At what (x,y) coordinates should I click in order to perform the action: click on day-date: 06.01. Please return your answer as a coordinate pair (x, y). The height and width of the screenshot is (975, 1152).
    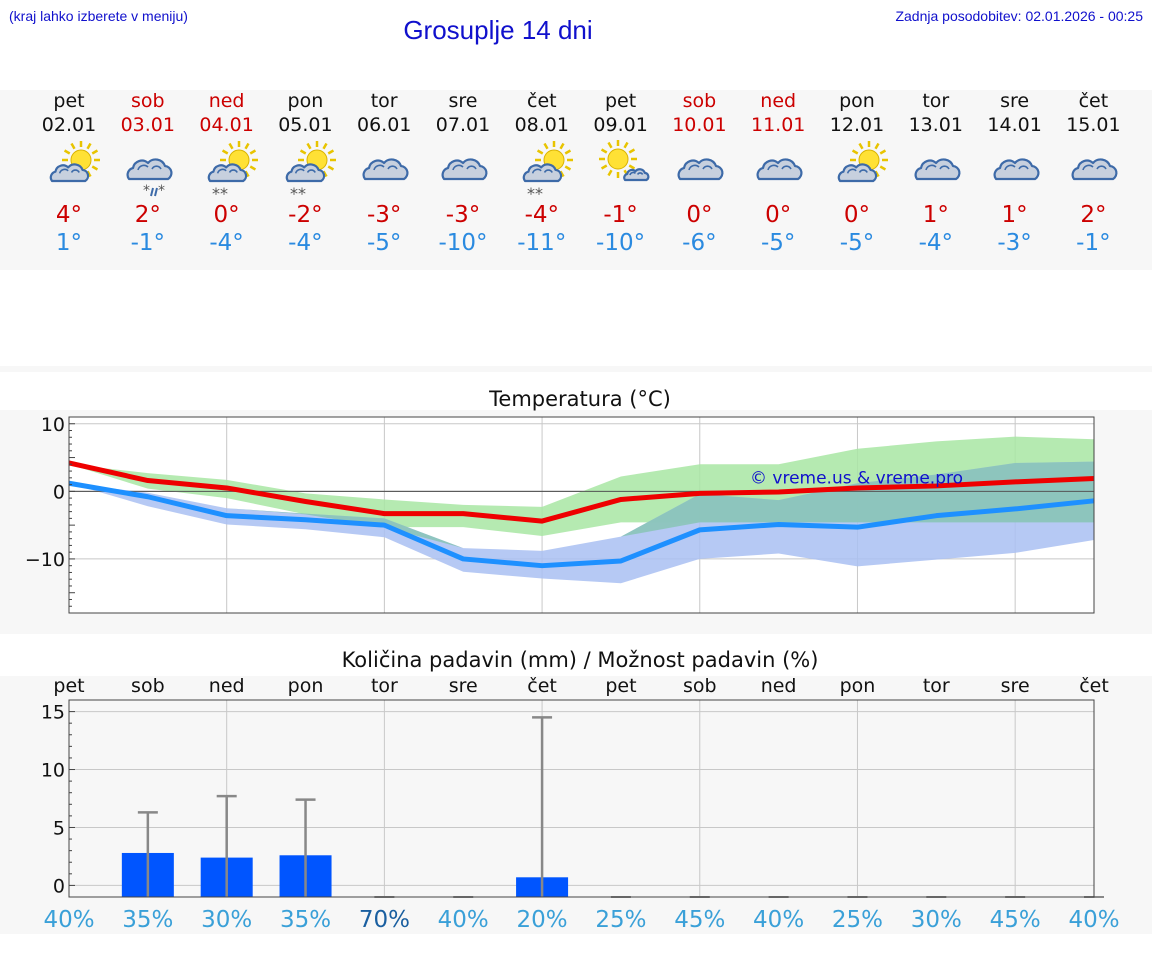
    Looking at the image, I should click on (384, 125).